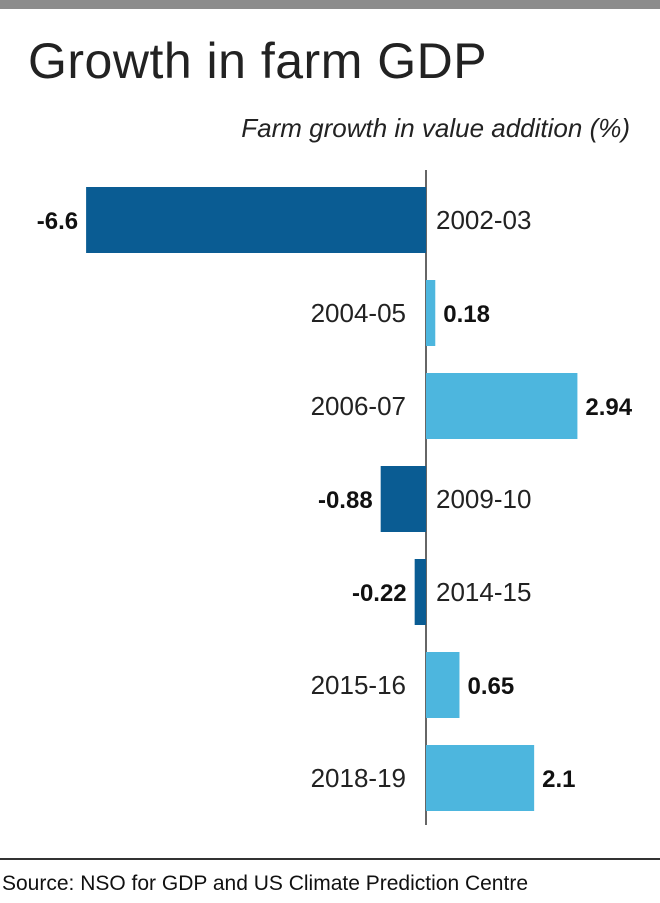  I want to click on value-label: 2.1, so click(558, 779).